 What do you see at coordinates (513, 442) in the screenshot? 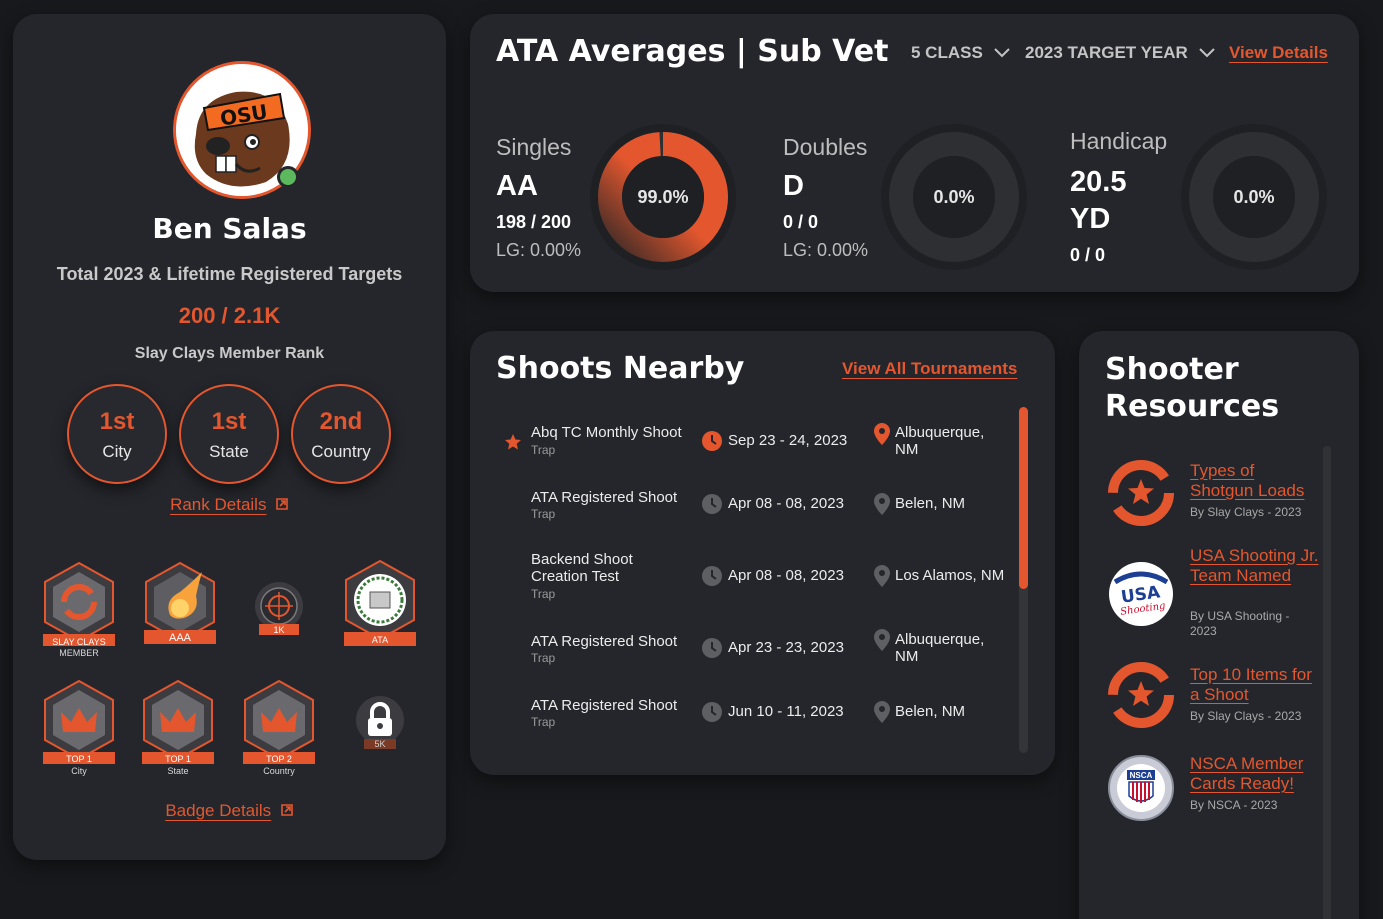
I see `star-icon` at bounding box center [513, 442].